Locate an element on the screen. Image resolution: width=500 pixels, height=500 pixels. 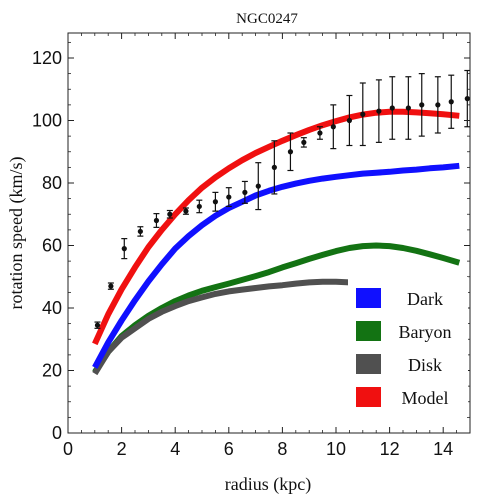
legend-label-model: Model is located at coordinates (425, 398).